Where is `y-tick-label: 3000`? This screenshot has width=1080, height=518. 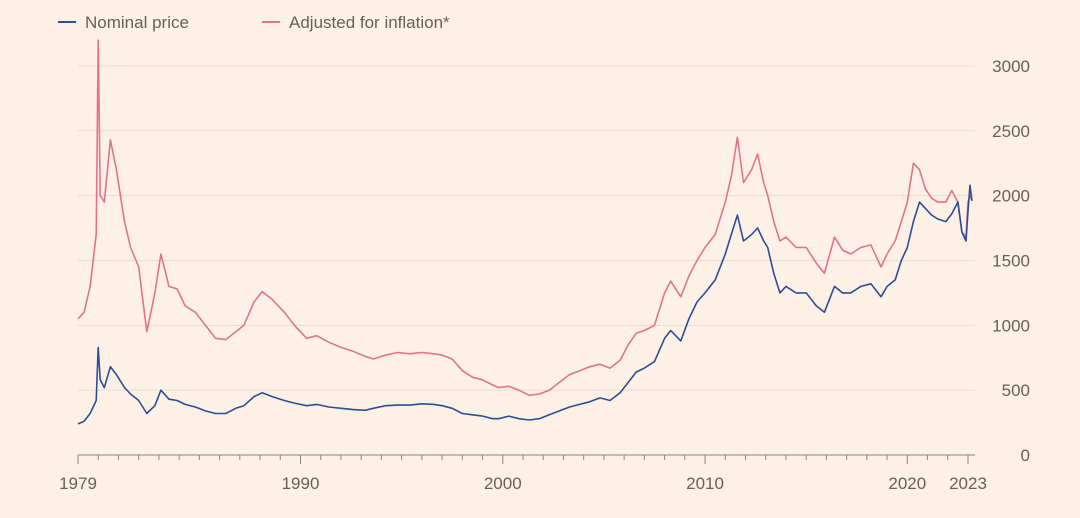
y-tick-label: 3000 is located at coordinates (1011, 66).